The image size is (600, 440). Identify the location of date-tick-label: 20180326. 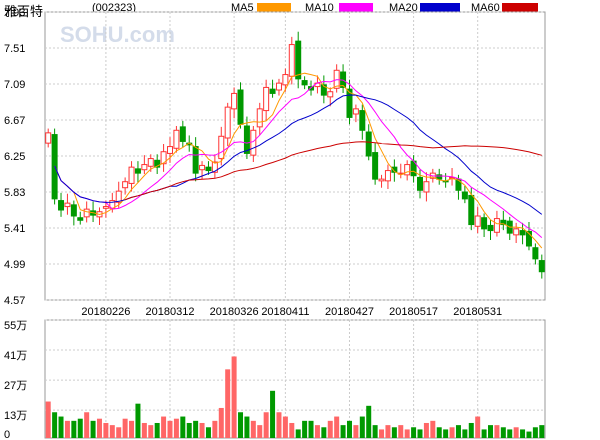
(234, 312).